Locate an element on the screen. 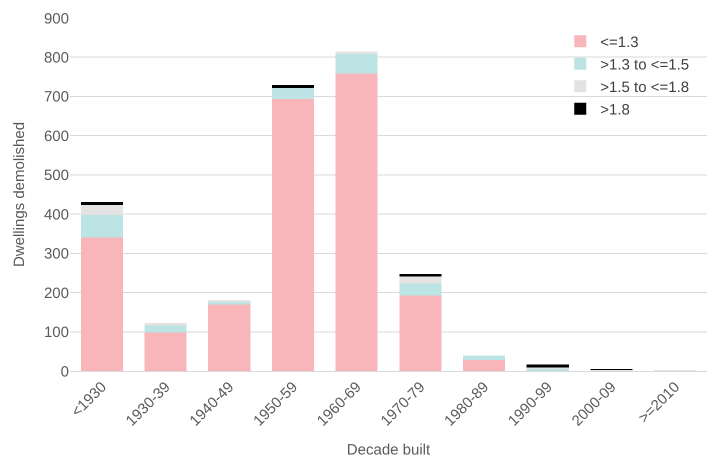  y-tick-label: 700 is located at coordinates (56, 97).